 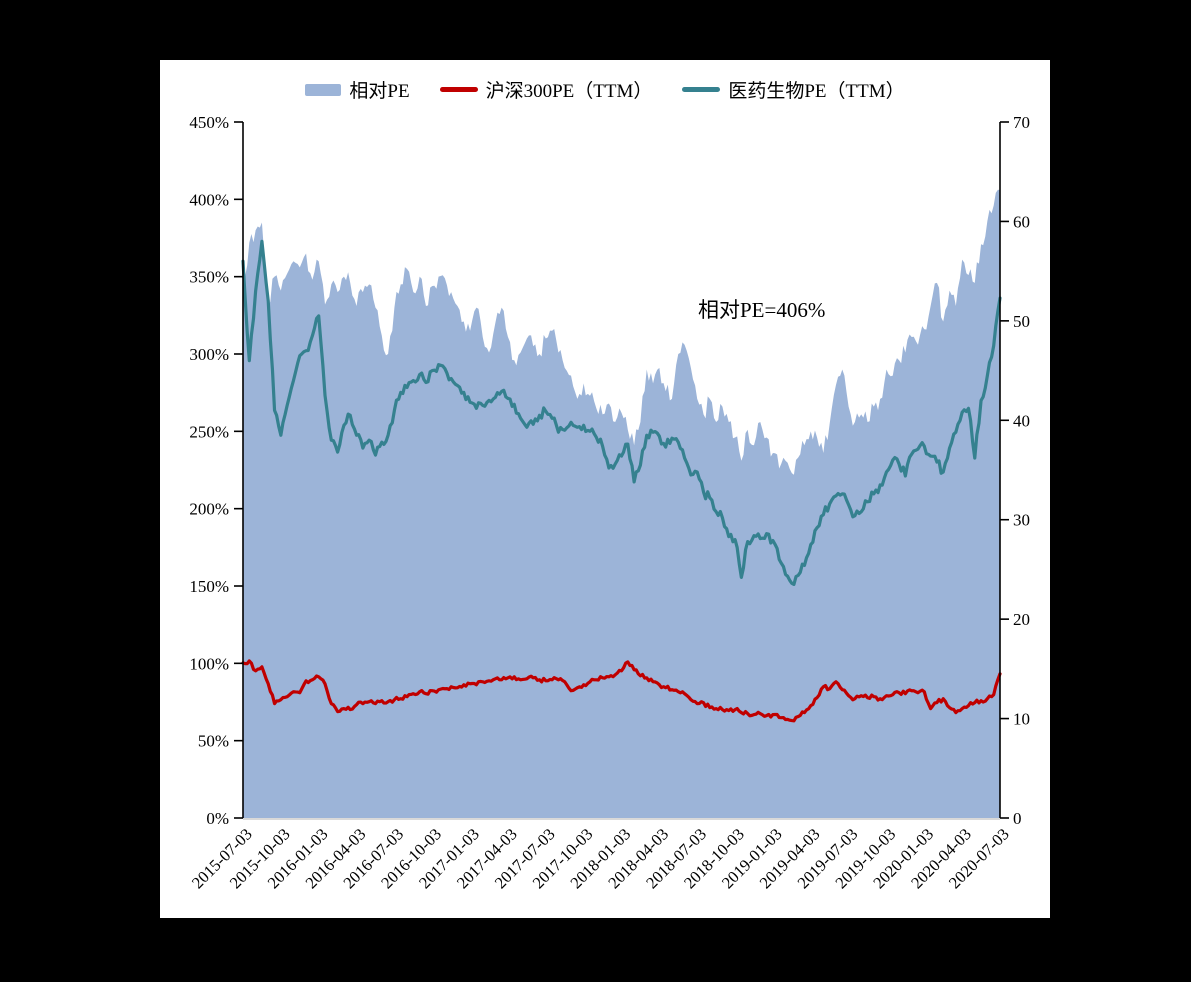 What do you see at coordinates (1021, 321) in the screenshot?
I see `y-axis-right-label: 50` at bounding box center [1021, 321].